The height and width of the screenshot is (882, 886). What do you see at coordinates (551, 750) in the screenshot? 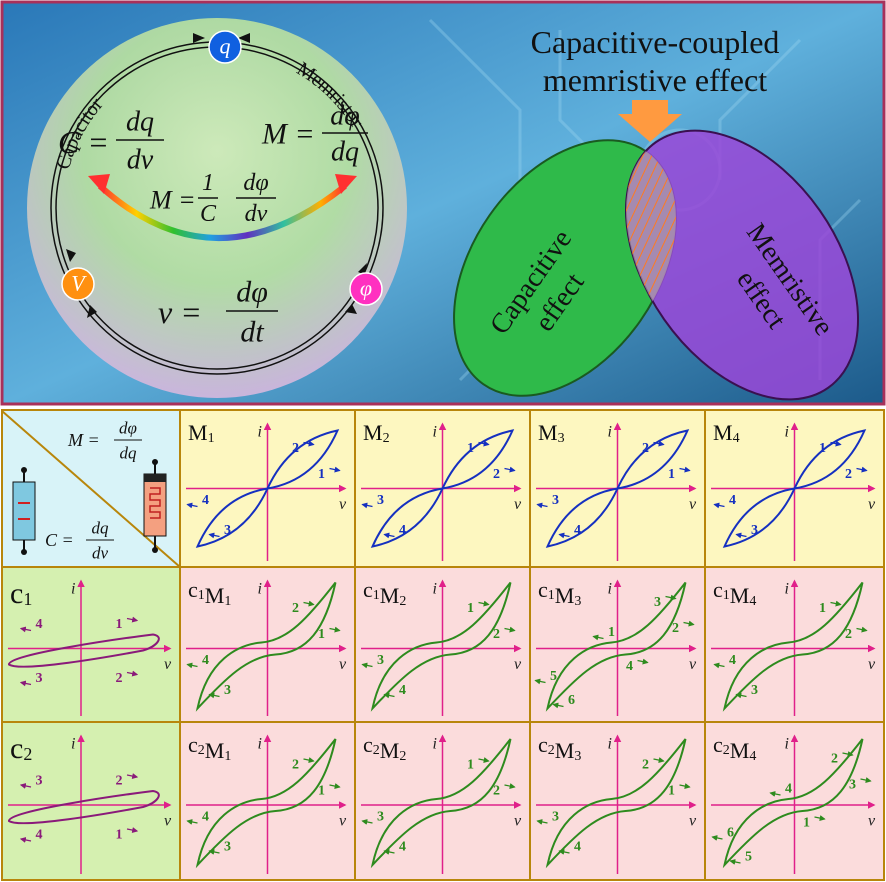
I see `label-sub: 2` at bounding box center [551, 750].